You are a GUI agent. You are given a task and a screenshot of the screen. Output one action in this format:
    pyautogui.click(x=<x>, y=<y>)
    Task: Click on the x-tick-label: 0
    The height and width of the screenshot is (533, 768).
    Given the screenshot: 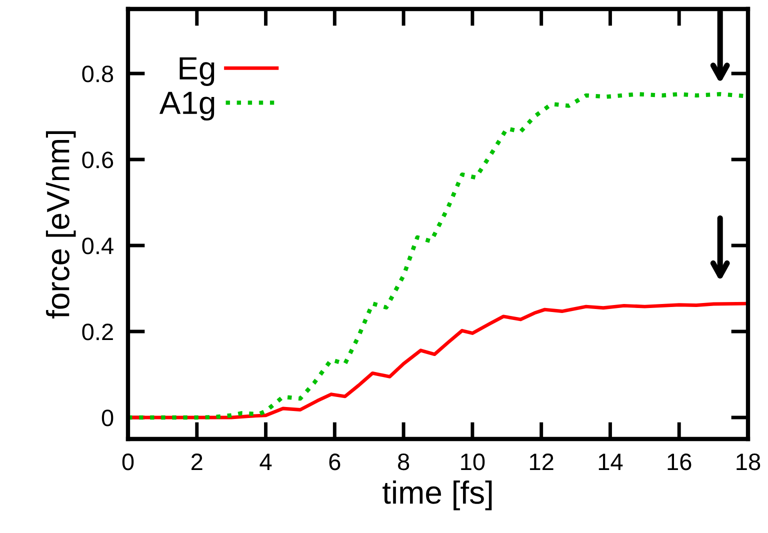 What is the action you would take?
    pyautogui.click(x=128, y=462)
    